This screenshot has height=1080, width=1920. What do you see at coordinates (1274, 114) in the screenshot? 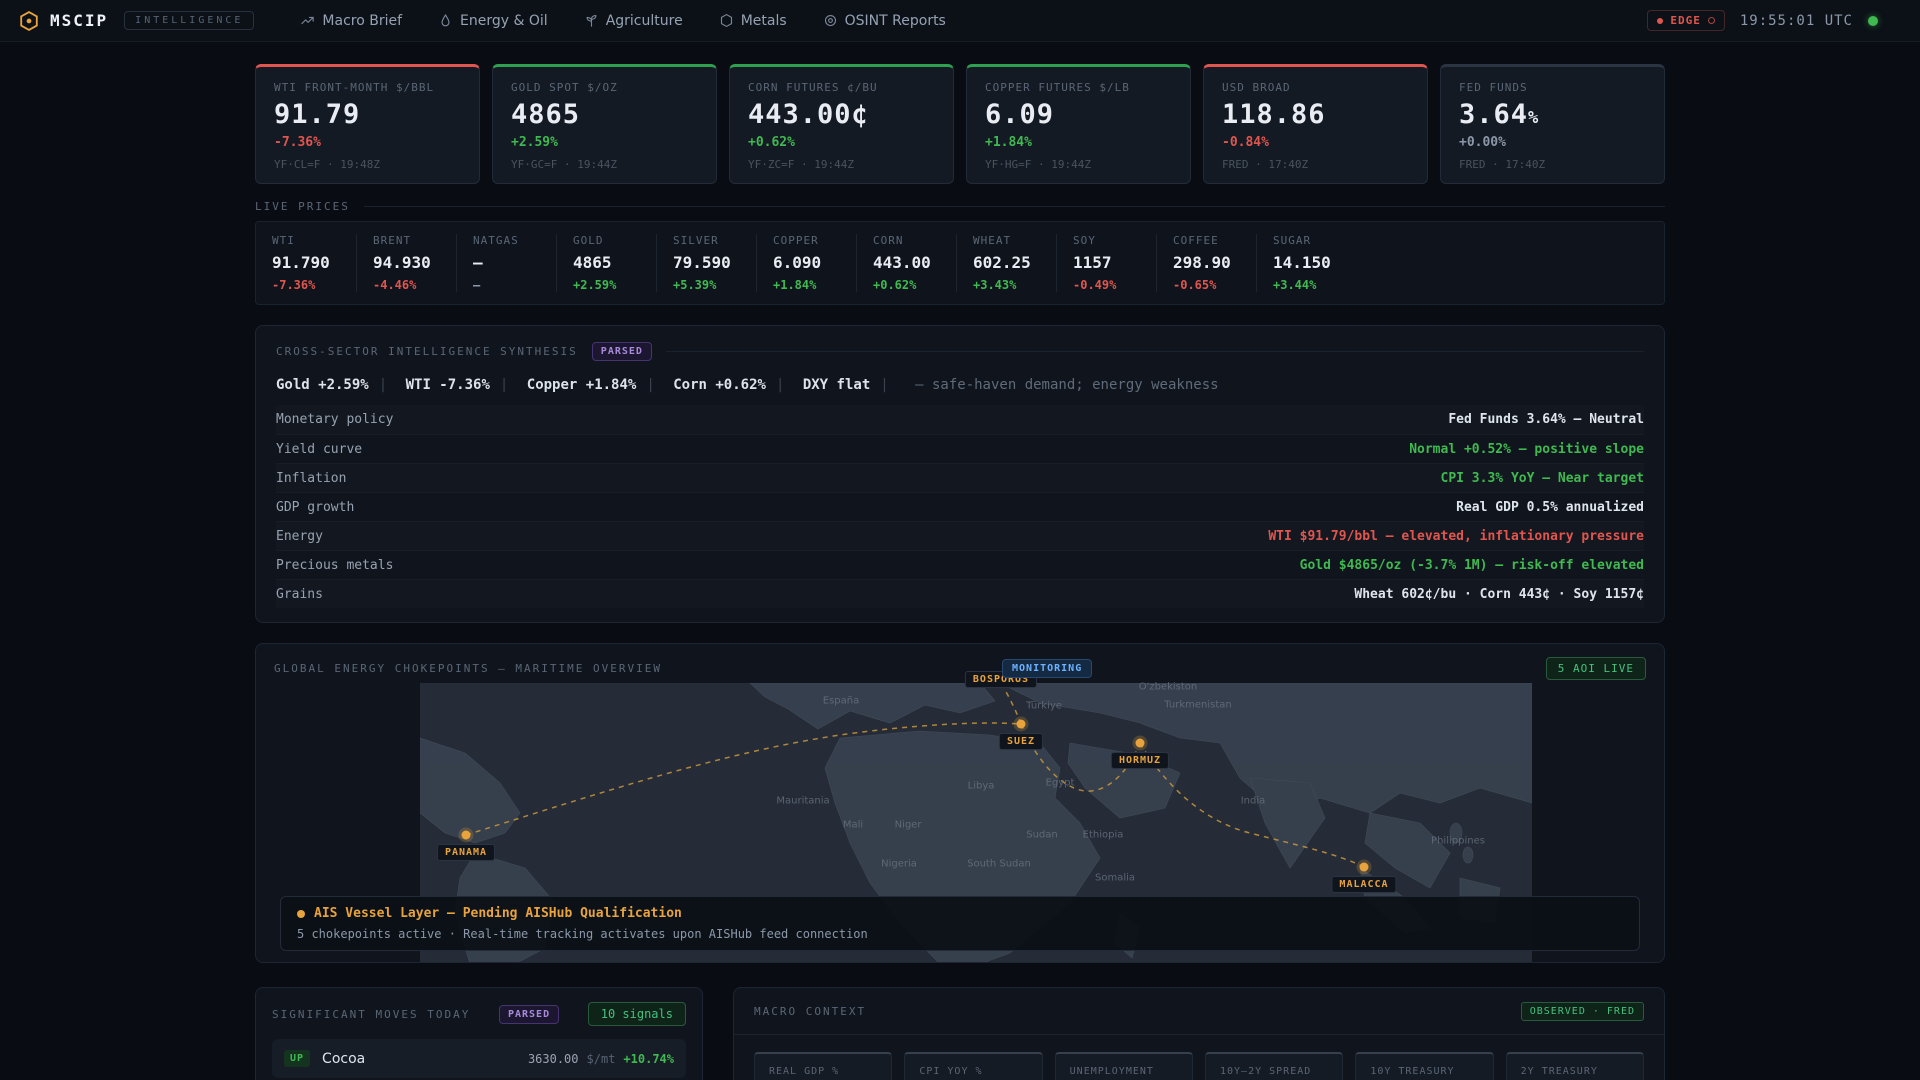
I see `price-card-value: 118.86` at bounding box center [1274, 114].